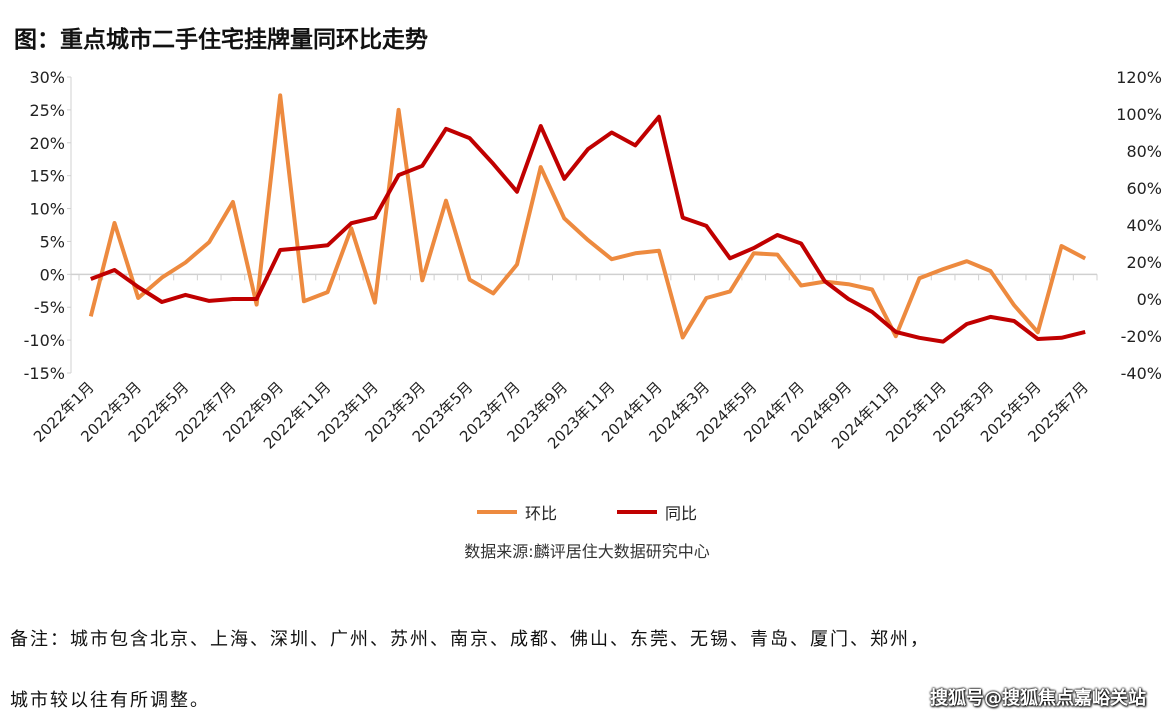  What do you see at coordinates (1139, 77) in the screenshot?
I see `right-tick-label: 120%` at bounding box center [1139, 77].